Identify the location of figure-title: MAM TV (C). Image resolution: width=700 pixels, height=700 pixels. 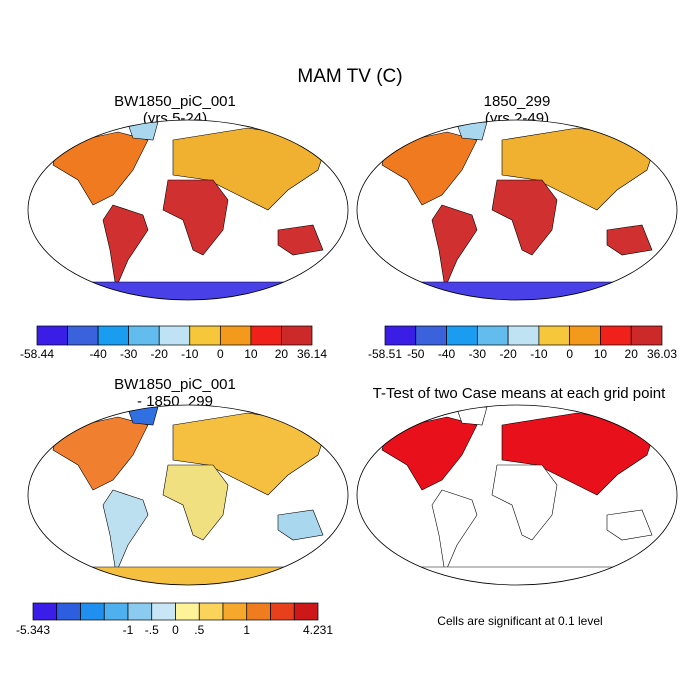
(349, 76).